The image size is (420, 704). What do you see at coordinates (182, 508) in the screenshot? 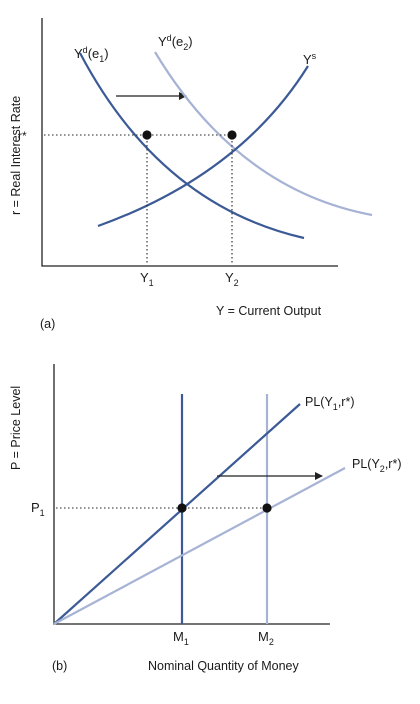
I see `point-m1-p1` at bounding box center [182, 508].